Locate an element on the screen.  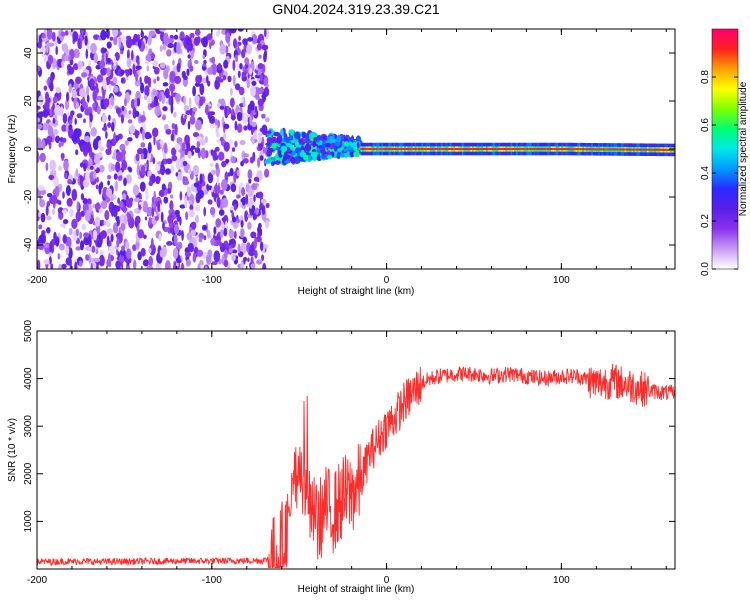
x-tick-label: 0 is located at coordinates (387, 580).